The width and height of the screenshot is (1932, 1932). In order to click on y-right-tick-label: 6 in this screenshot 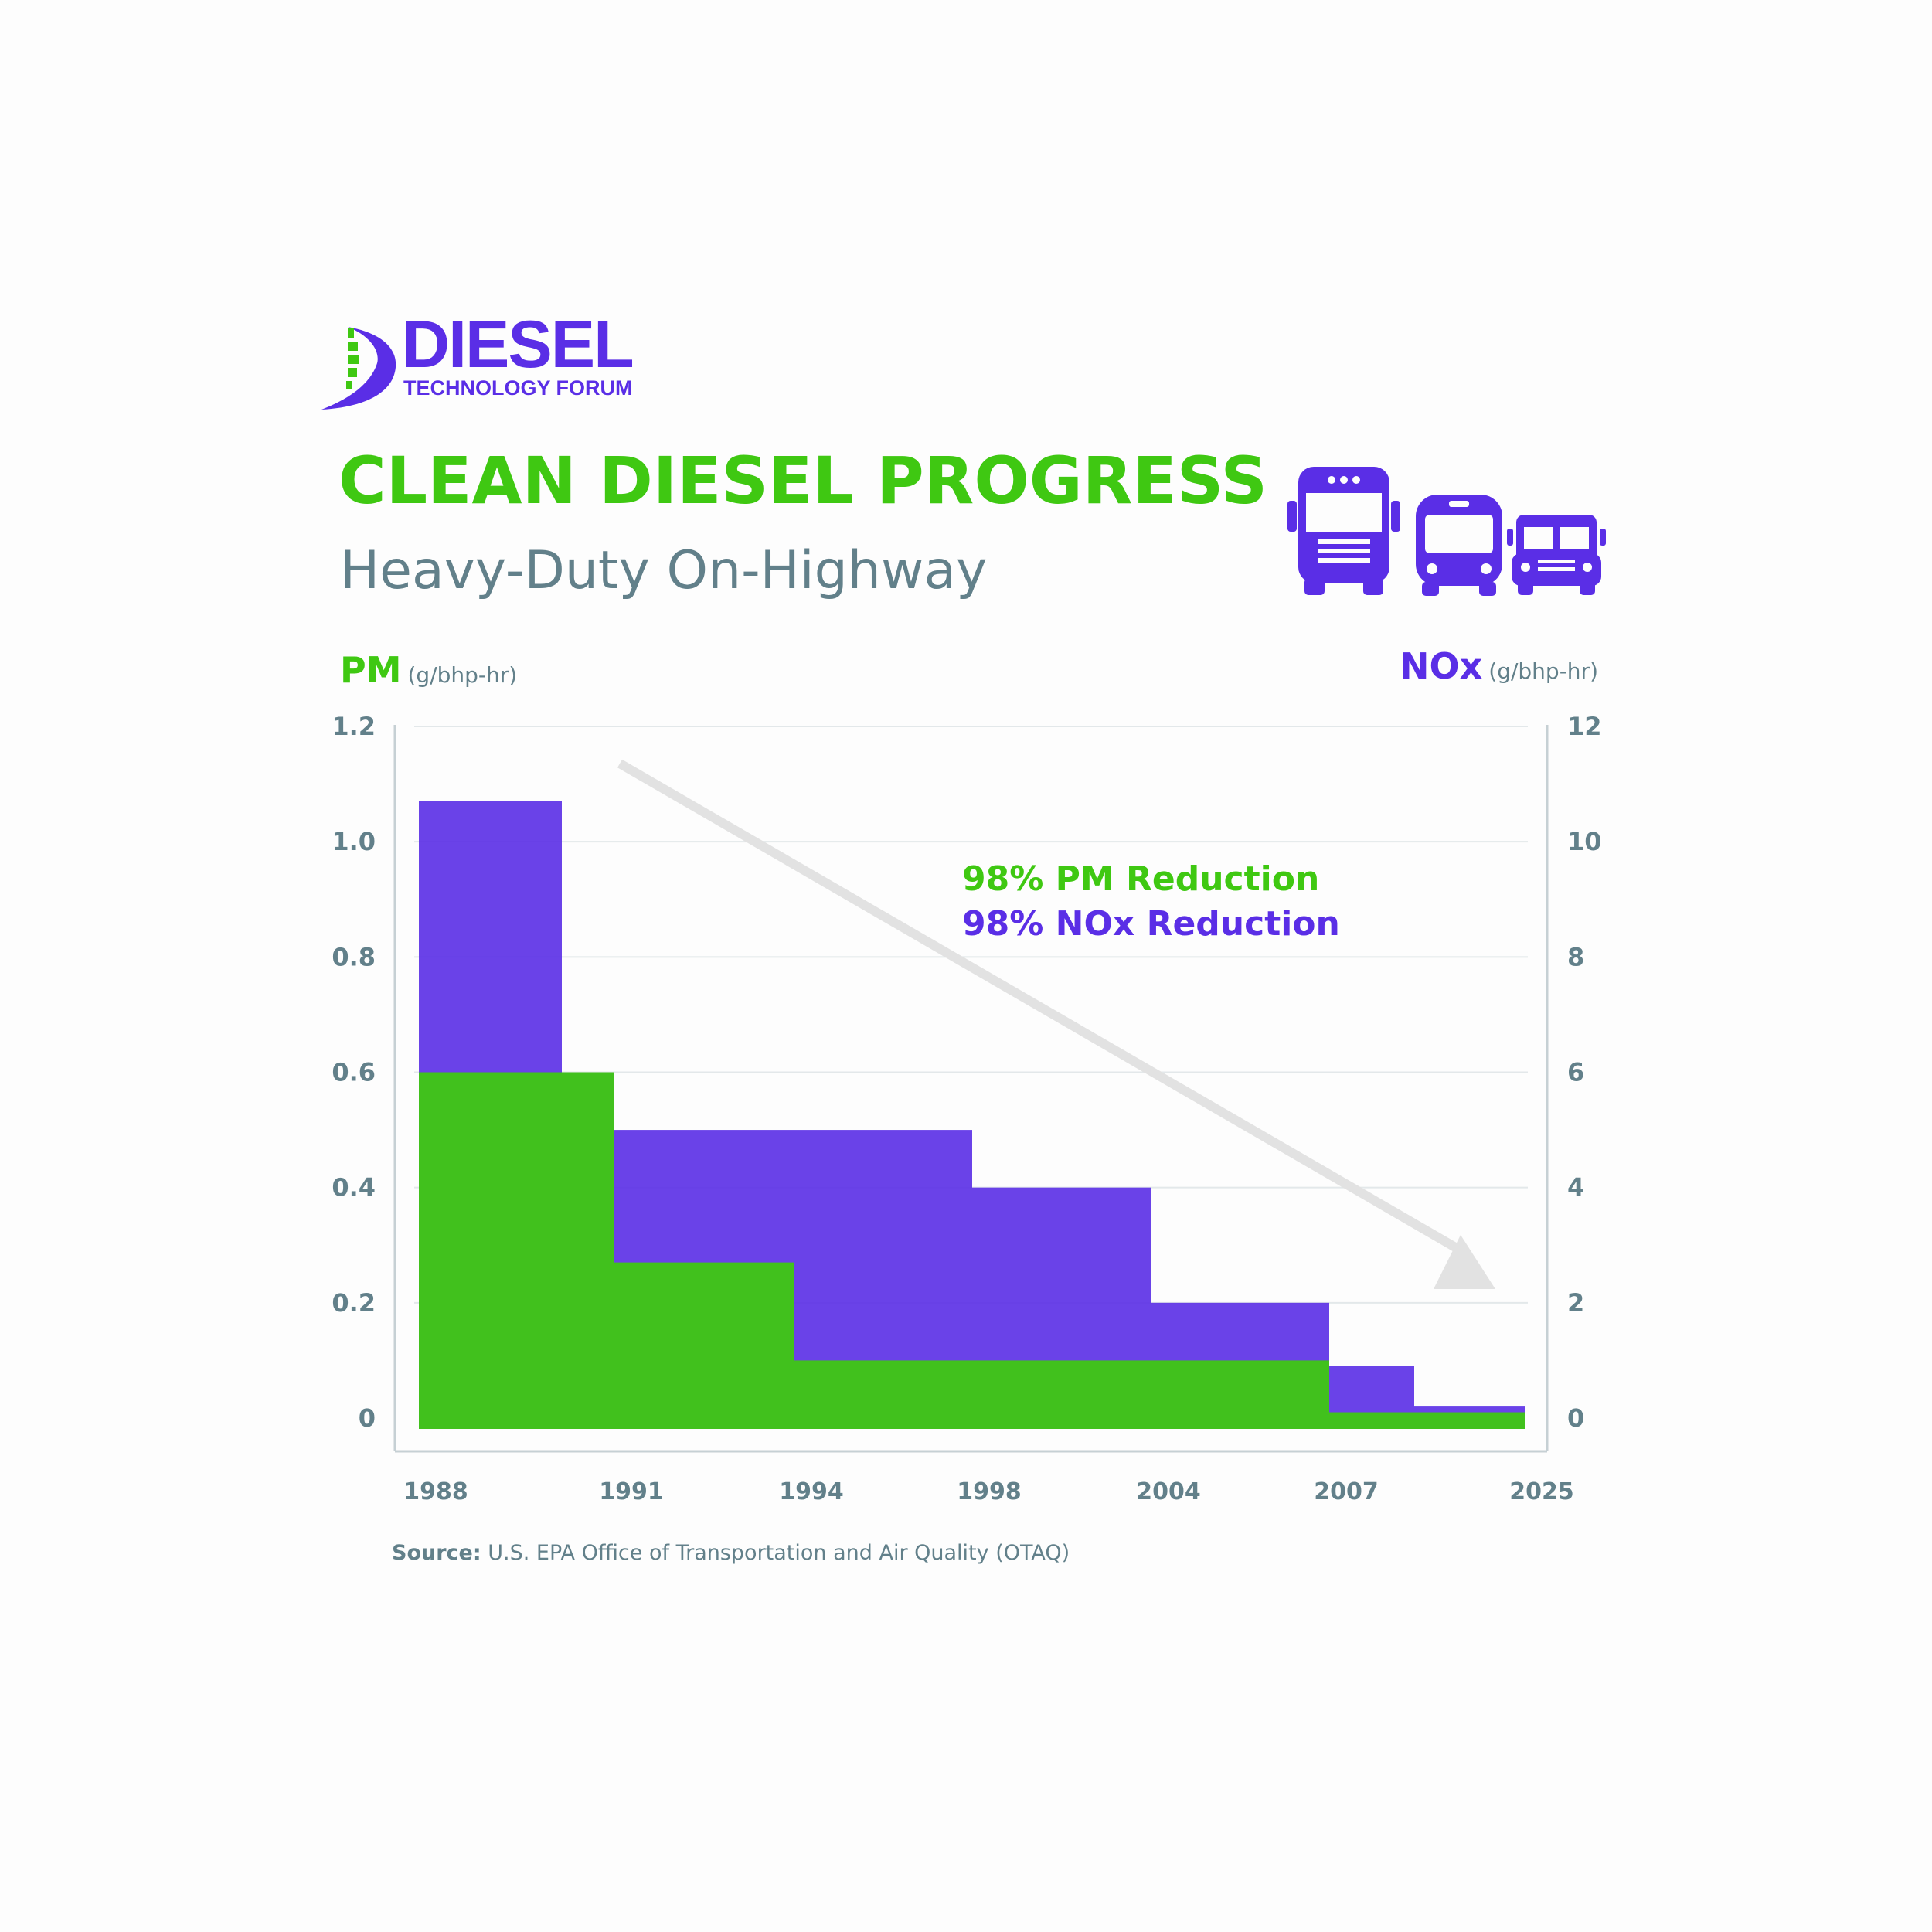, I will do `click(1575, 1072)`.